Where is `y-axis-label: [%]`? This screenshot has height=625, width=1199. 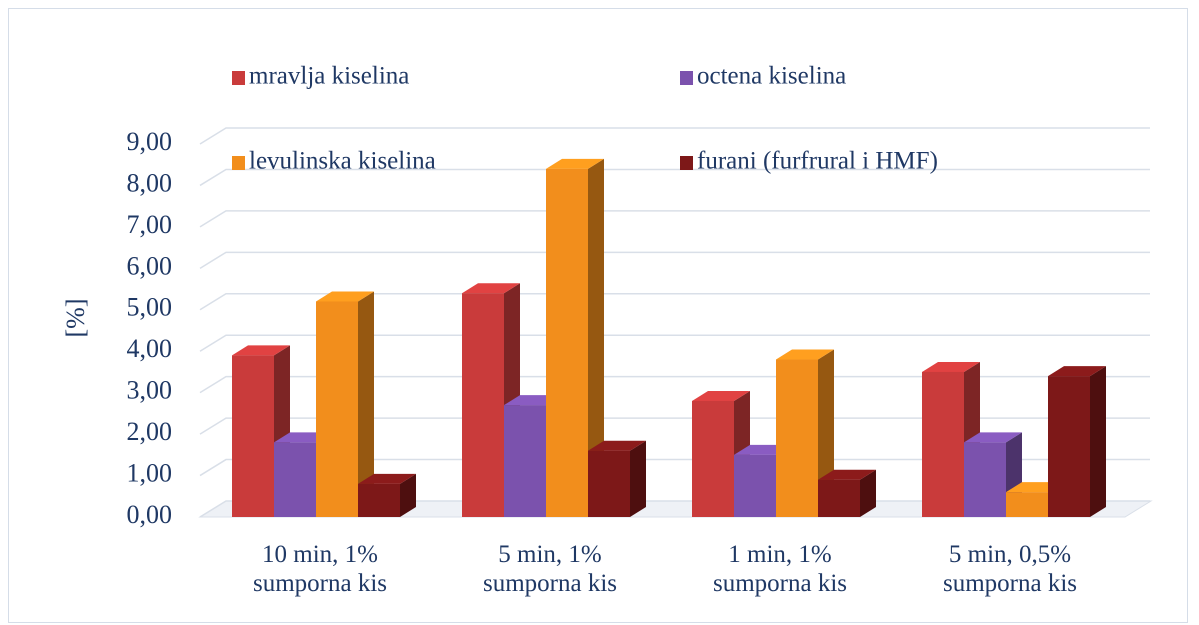 y-axis-label: [%] is located at coordinates (75, 318).